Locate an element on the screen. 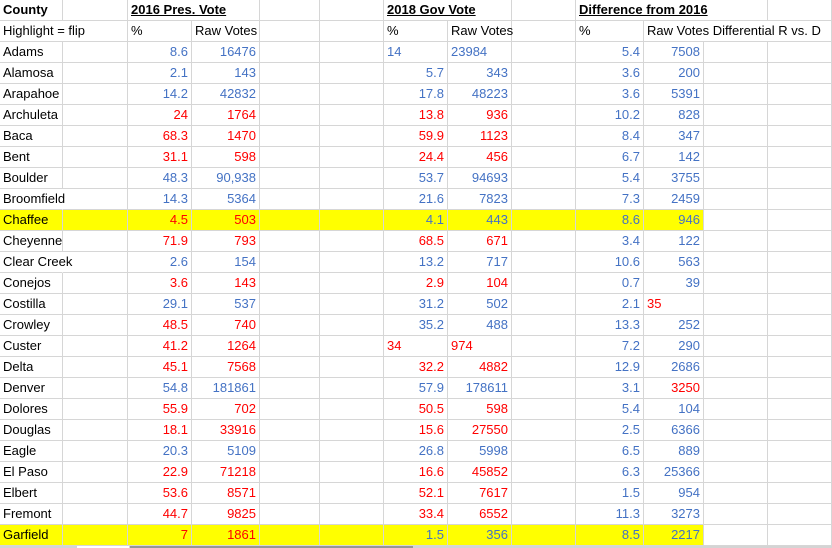  cell-2018-pct: 35.2 is located at coordinates (416, 325).